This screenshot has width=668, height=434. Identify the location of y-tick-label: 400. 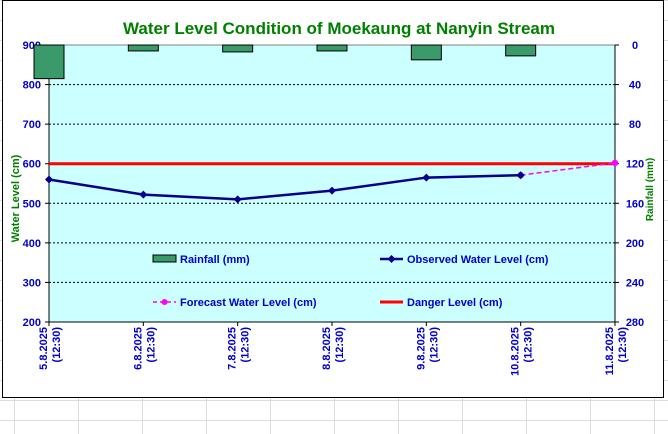
(32, 244).